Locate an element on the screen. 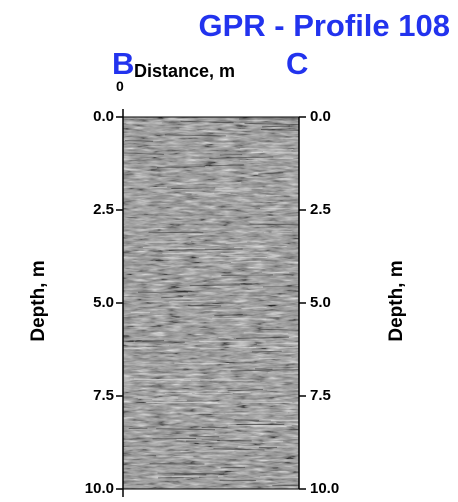  x-tick-0: 0 is located at coordinates (120, 86).